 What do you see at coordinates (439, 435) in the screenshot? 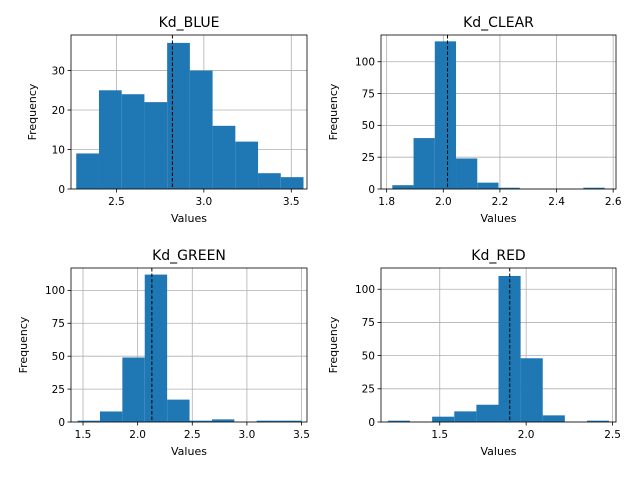
I see `chart-kd-red-x-tick-label: 1.5` at bounding box center [439, 435].